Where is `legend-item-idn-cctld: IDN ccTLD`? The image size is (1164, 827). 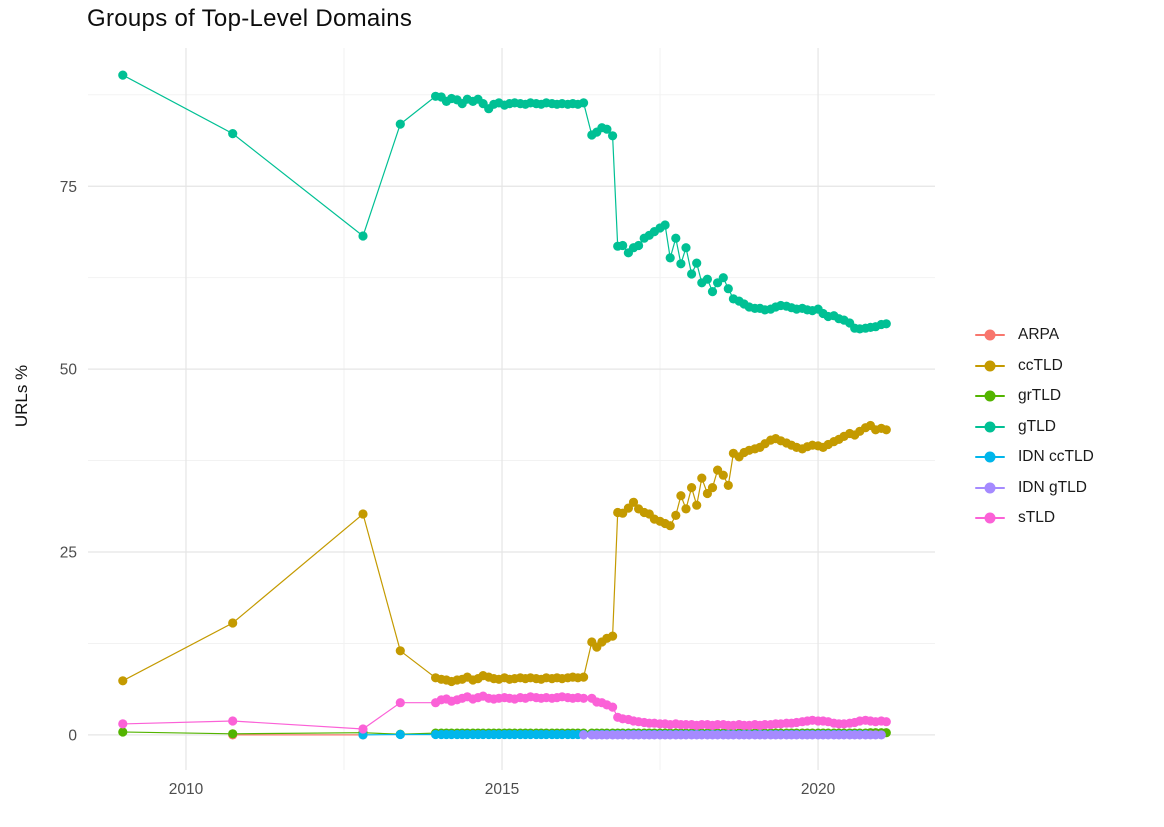 legend-item-idn-cctld: IDN ccTLD is located at coordinates (1034, 457).